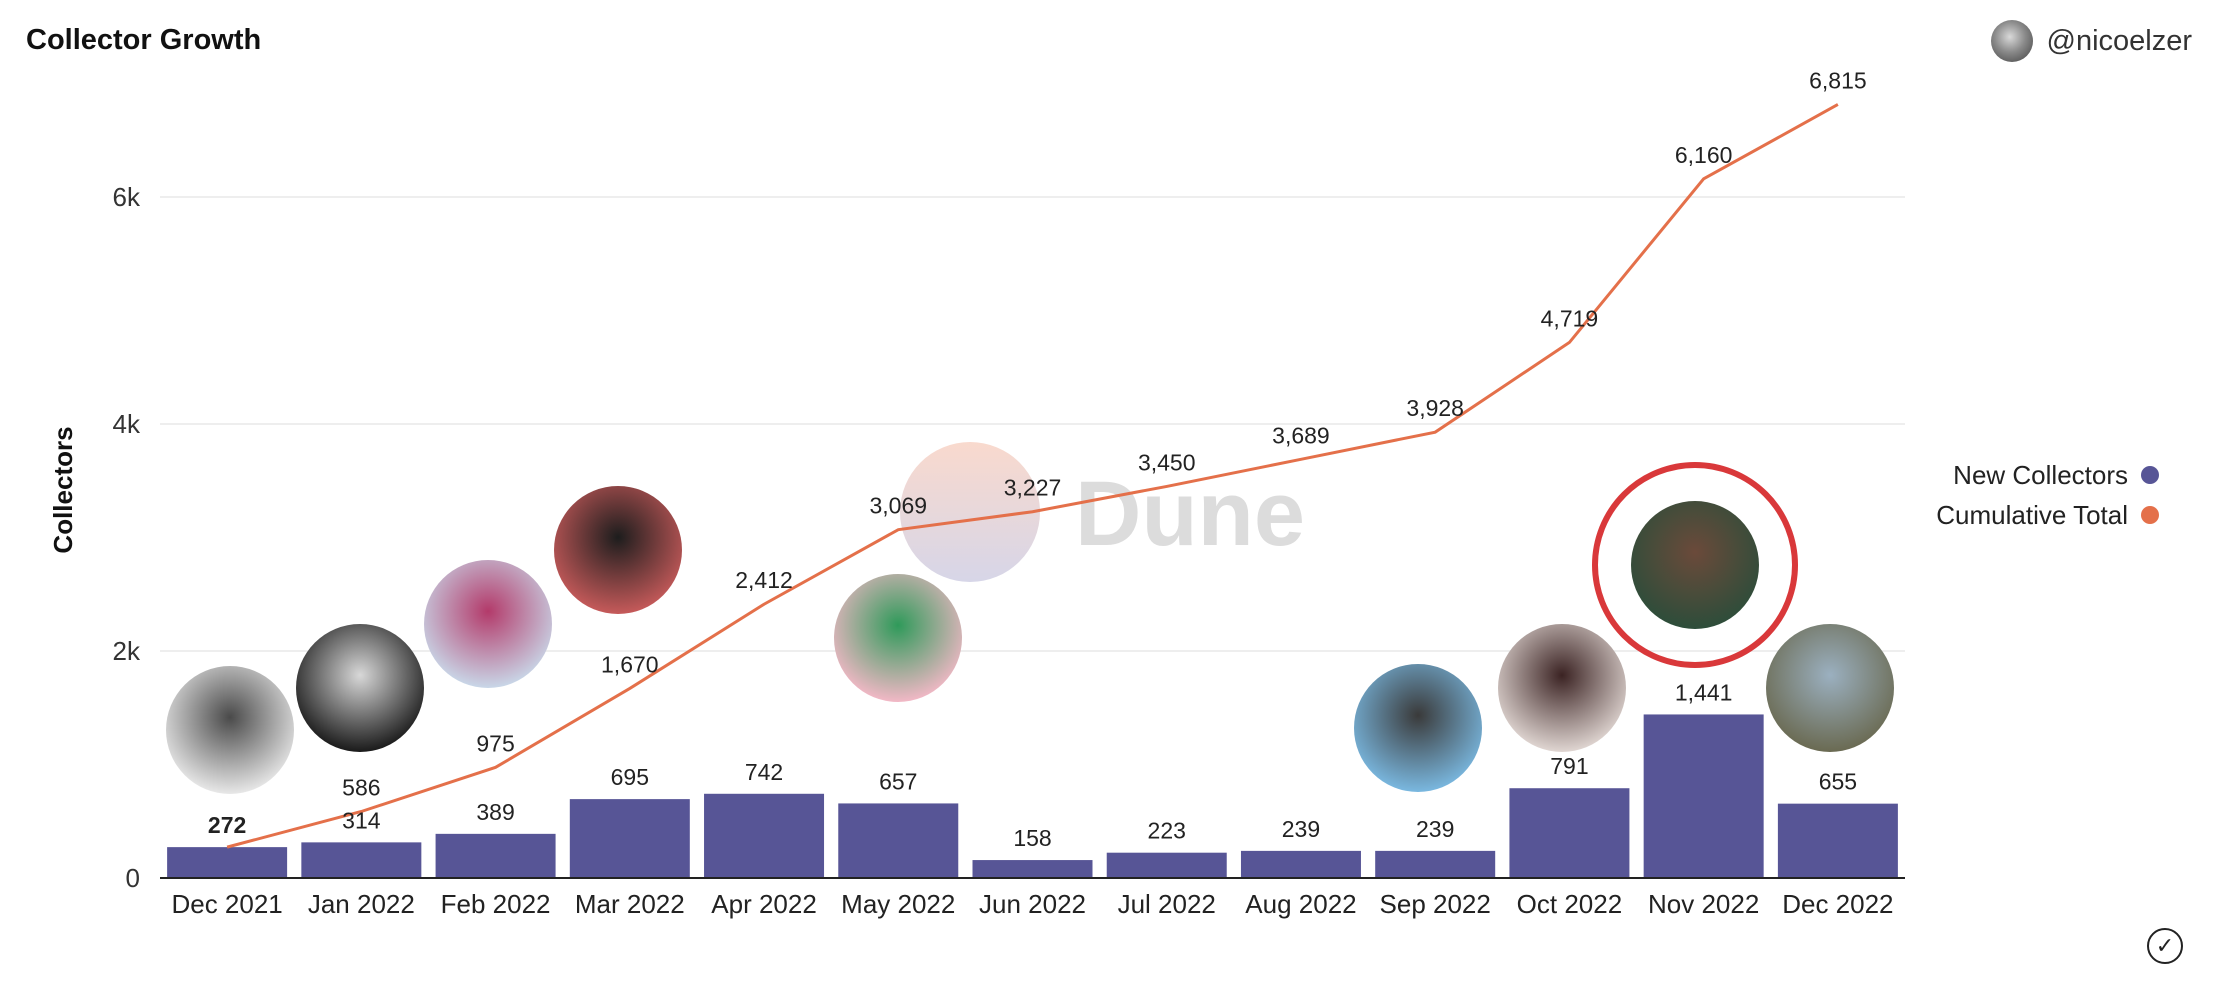 This screenshot has height=1002, width=2214. What do you see at coordinates (1838, 80) in the screenshot?
I see `line-value-label: 6,815` at bounding box center [1838, 80].